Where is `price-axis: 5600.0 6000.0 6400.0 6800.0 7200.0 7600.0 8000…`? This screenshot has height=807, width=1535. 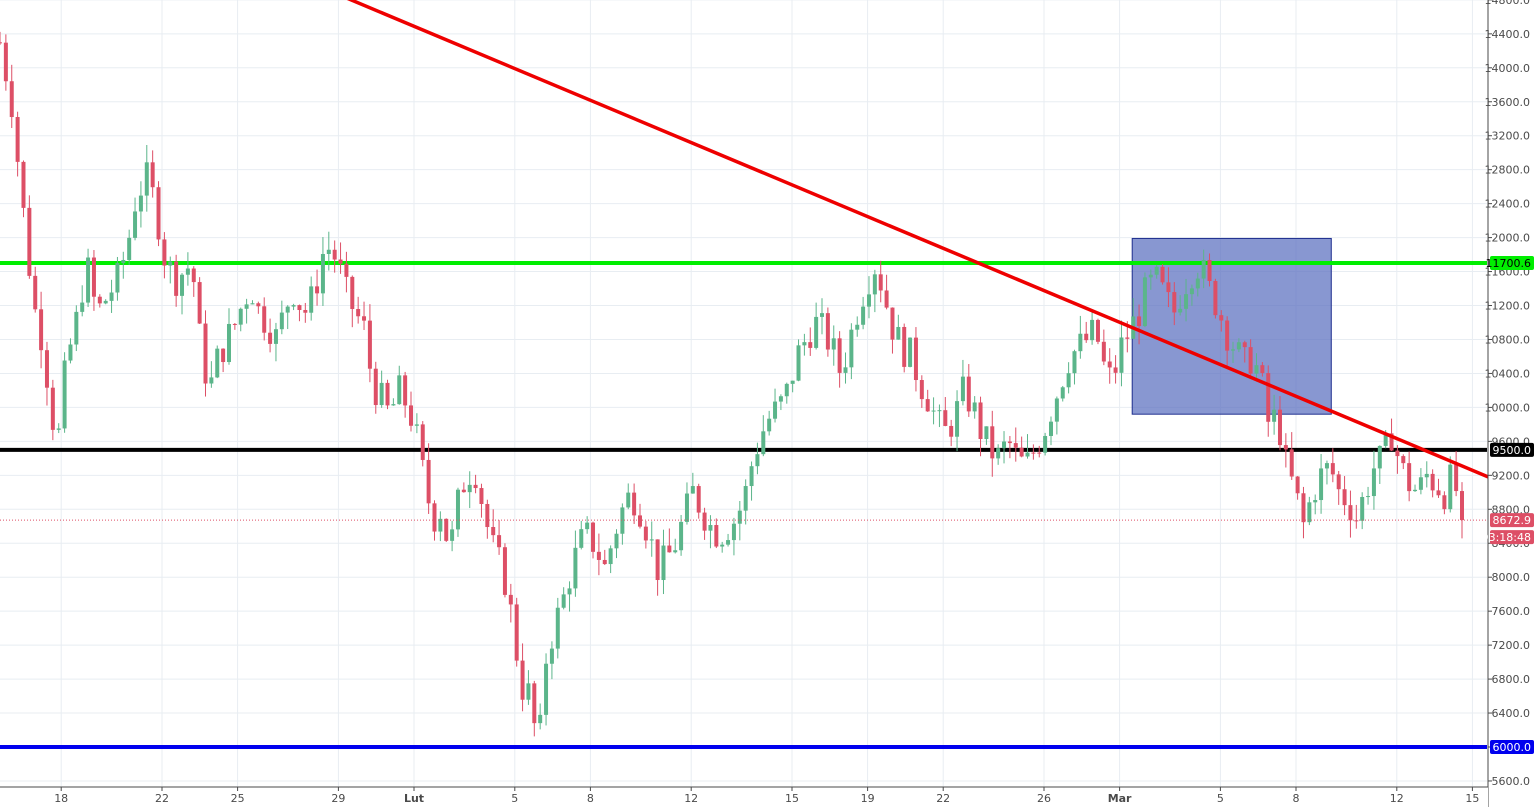 price-axis: 5600.0 6000.0 6400.0 6800.0 7200.0 7600.0 8000… is located at coordinates (1510, 403).